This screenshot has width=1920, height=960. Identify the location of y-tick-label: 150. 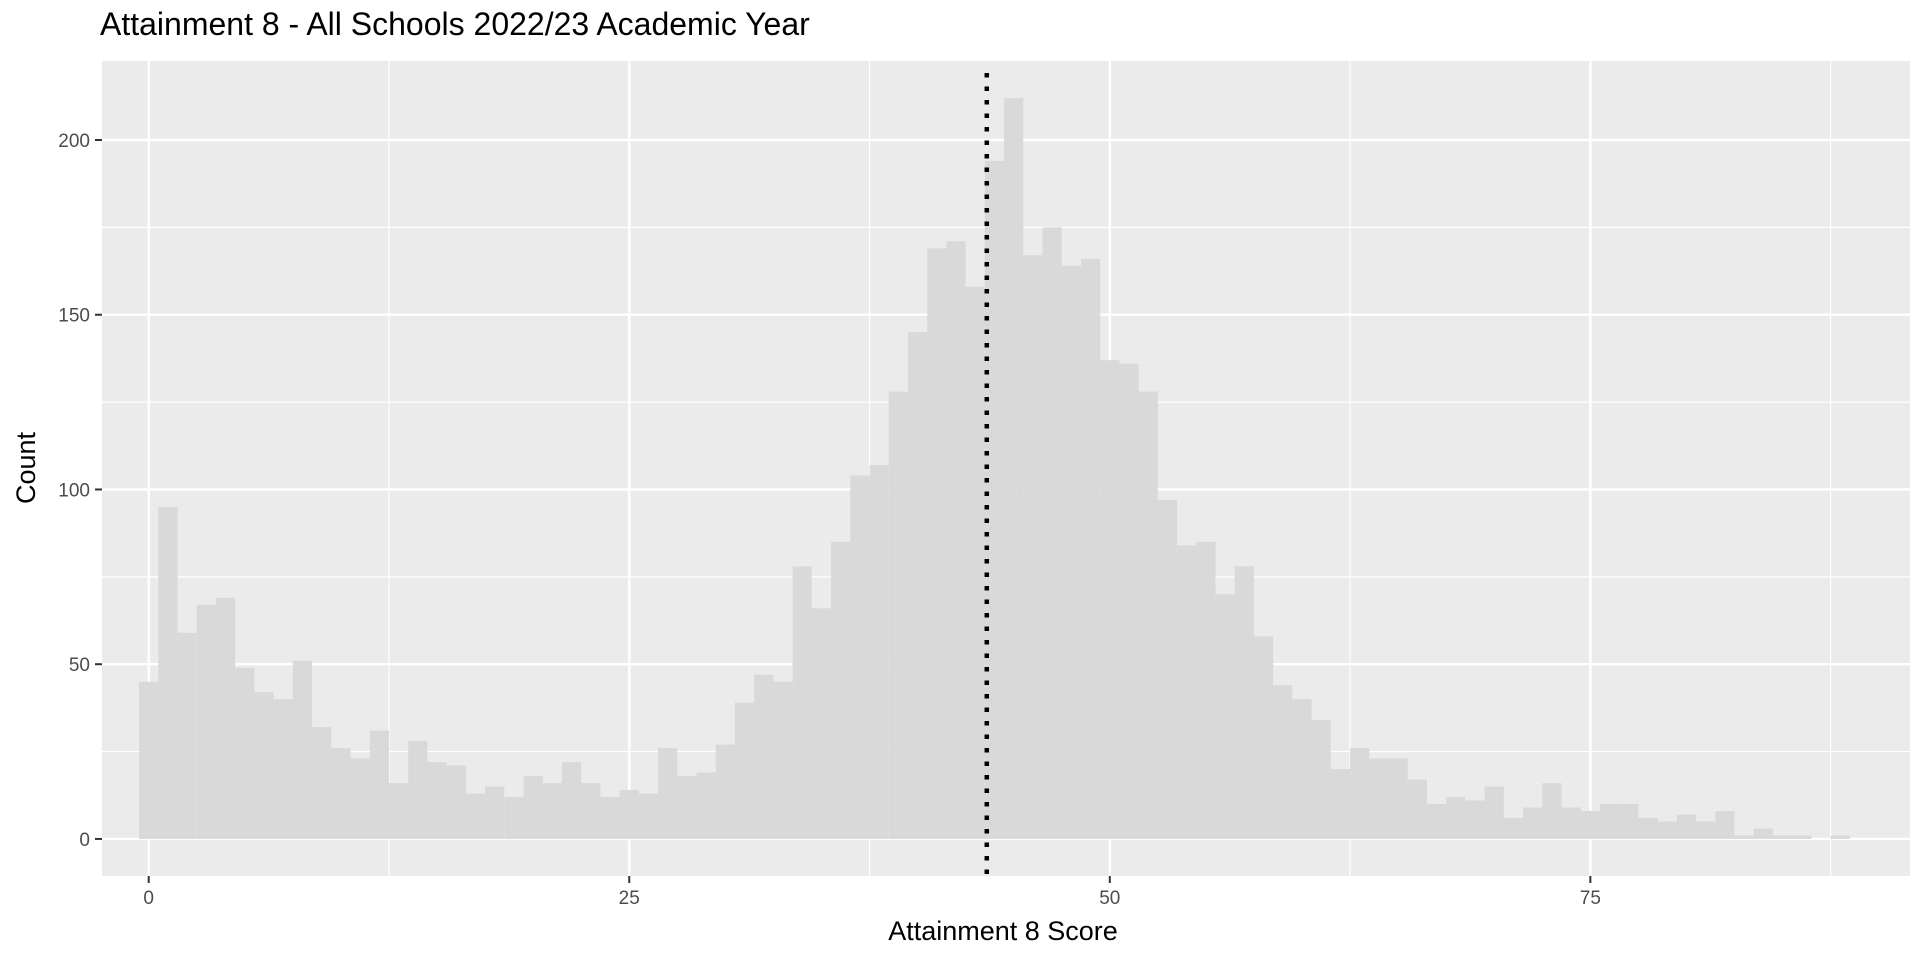
(74, 316).